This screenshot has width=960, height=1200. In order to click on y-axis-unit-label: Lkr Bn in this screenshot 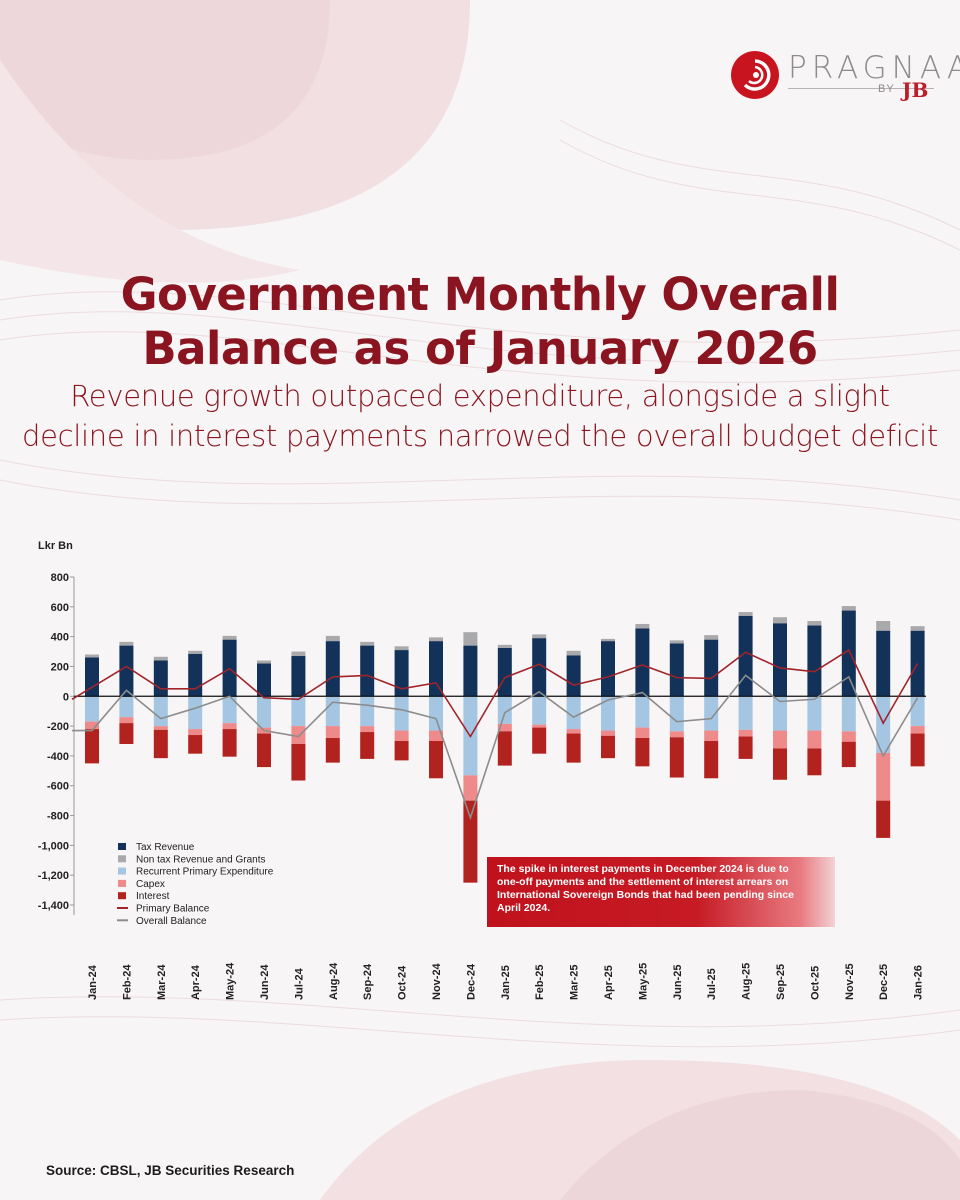, I will do `click(55, 546)`.